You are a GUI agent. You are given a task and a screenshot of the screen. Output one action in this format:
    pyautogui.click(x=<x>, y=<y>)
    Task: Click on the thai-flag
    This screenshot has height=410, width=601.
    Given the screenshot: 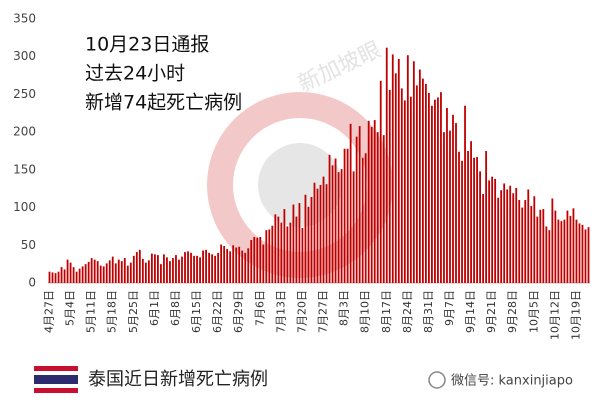 What is the action you would take?
    pyautogui.click(x=56, y=379)
    